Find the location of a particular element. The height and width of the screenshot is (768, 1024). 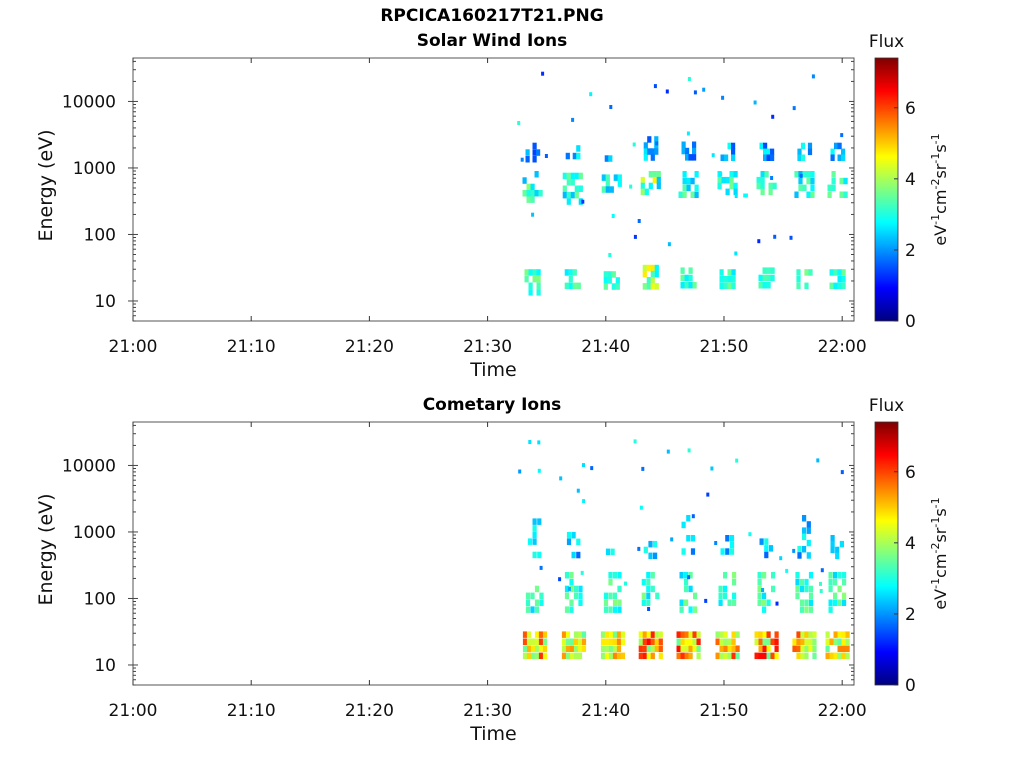

x-tick-label-solar-wind-3: 21:30 is located at coordinates (487, 347).